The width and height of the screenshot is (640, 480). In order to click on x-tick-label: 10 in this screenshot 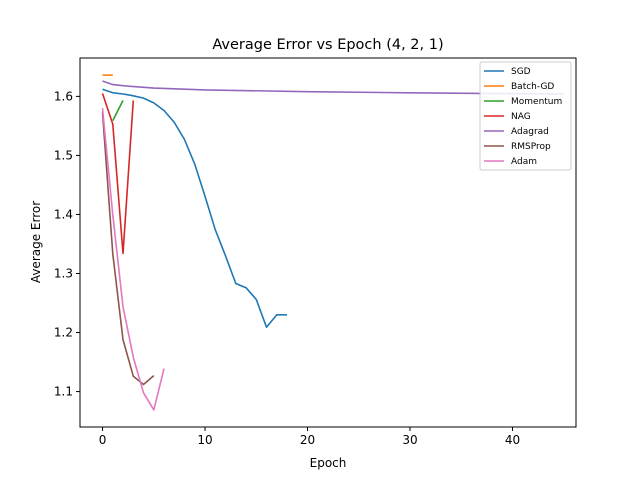, I will do `click(204, 440)`.